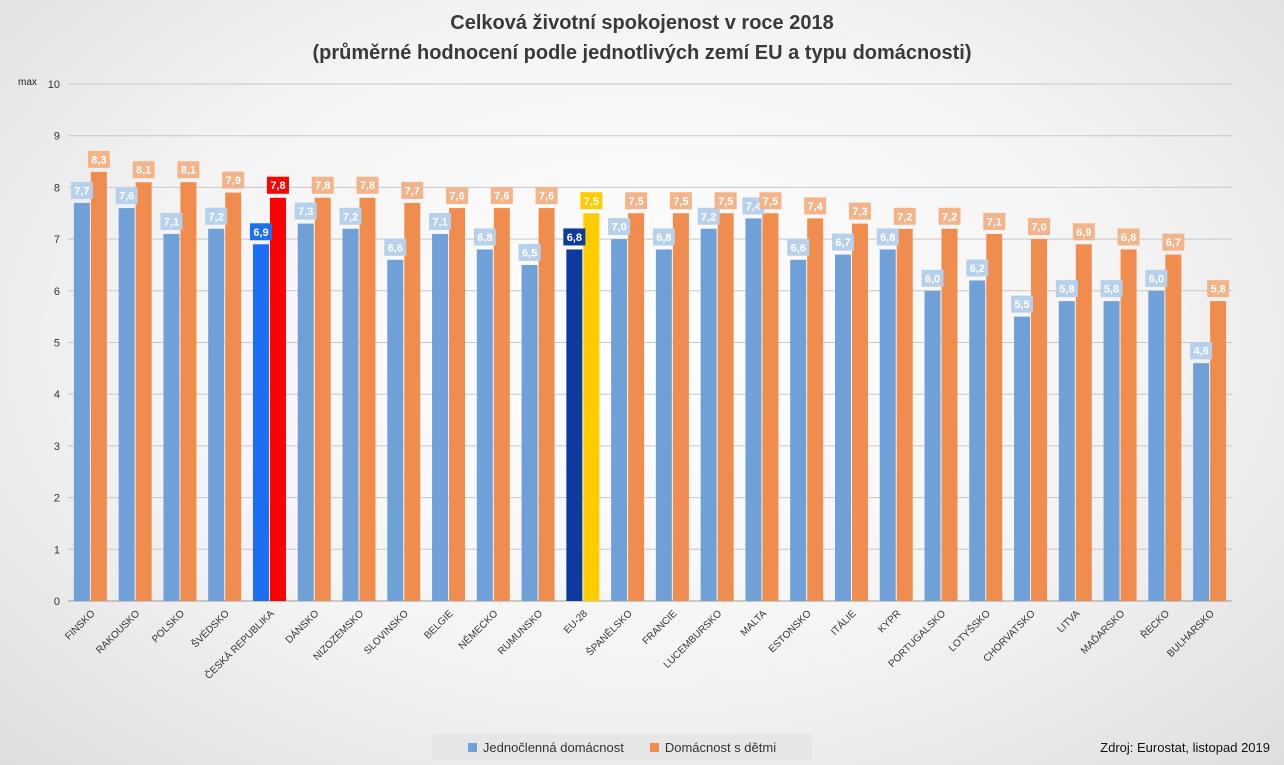 The image size is (1284, 765). What do you see at coordinates (57, 188) in the screenshot?
I see `y-tick-label: 8` at bounding box center [57, 188].